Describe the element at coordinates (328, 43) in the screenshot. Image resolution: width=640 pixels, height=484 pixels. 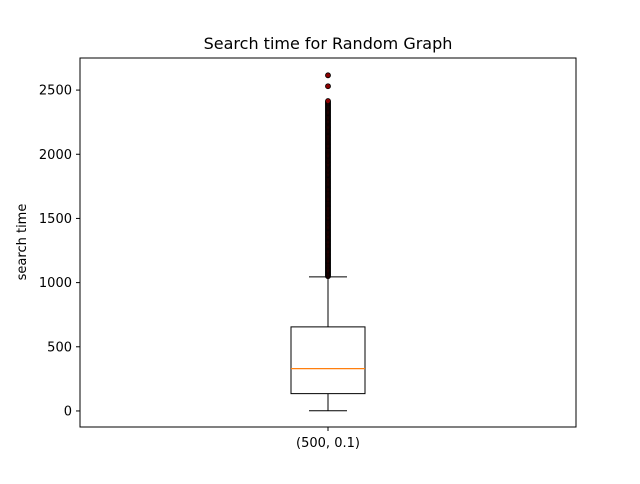
I see `chart-title: Search time for Random Graph` at that location.